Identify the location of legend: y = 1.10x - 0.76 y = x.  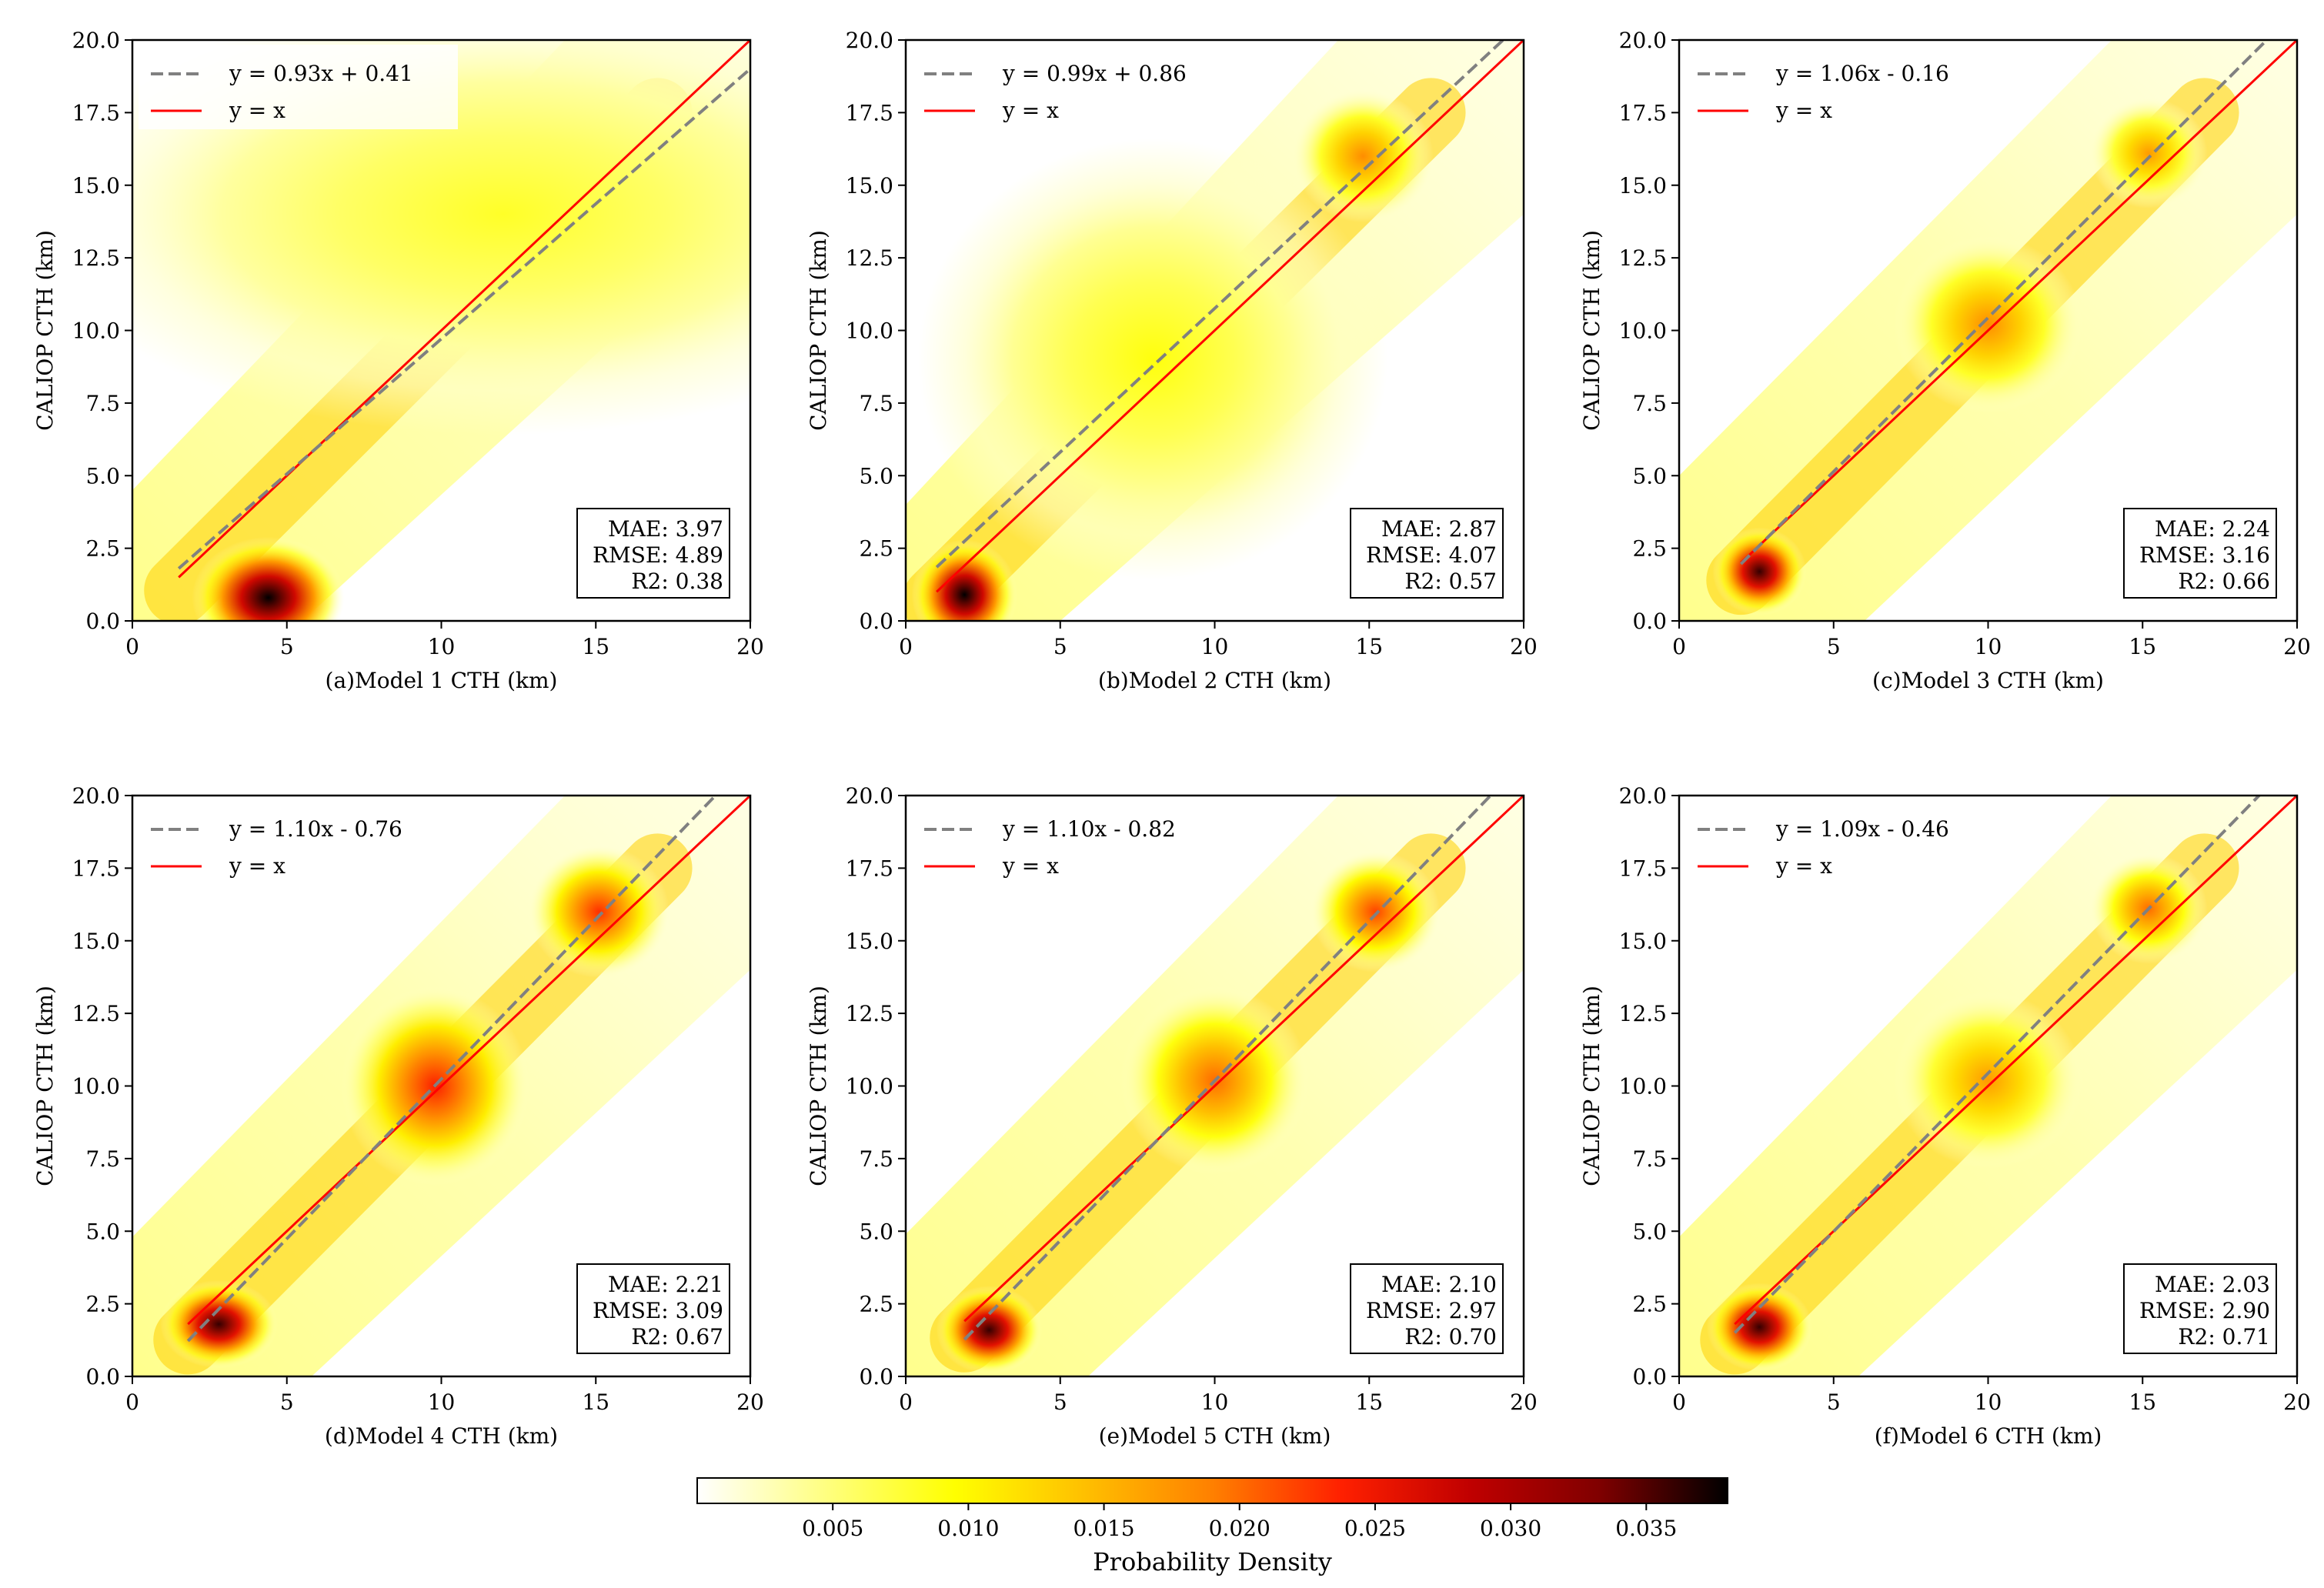
(298, 842).